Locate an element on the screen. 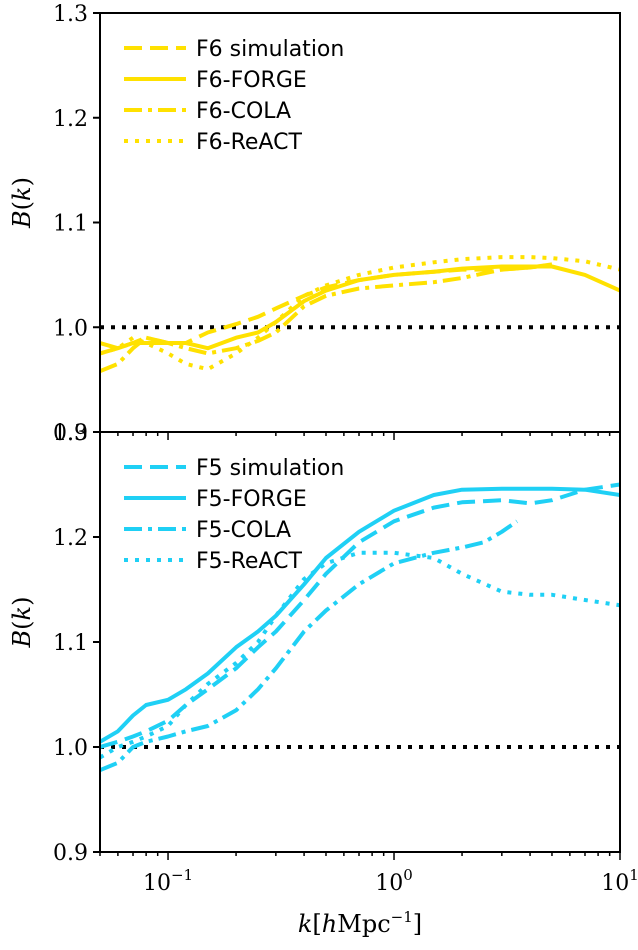 The image size is (638, 950). x-axis-label: k[hMpc−1] is located at coordinates (360, 923).